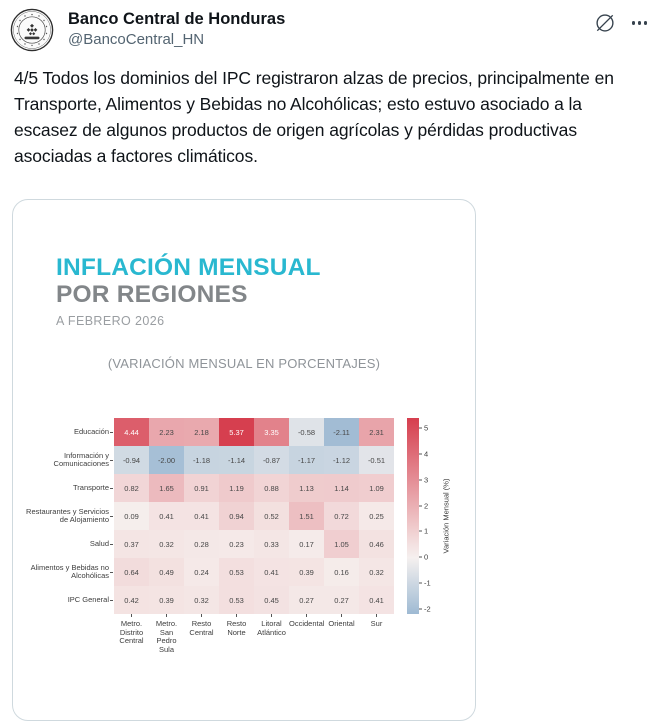 This screenshot has width=663, height=721. Describe the element at coordinates (423, 531) in the screenshot. I see `colorbar-tick: 1` at that location.